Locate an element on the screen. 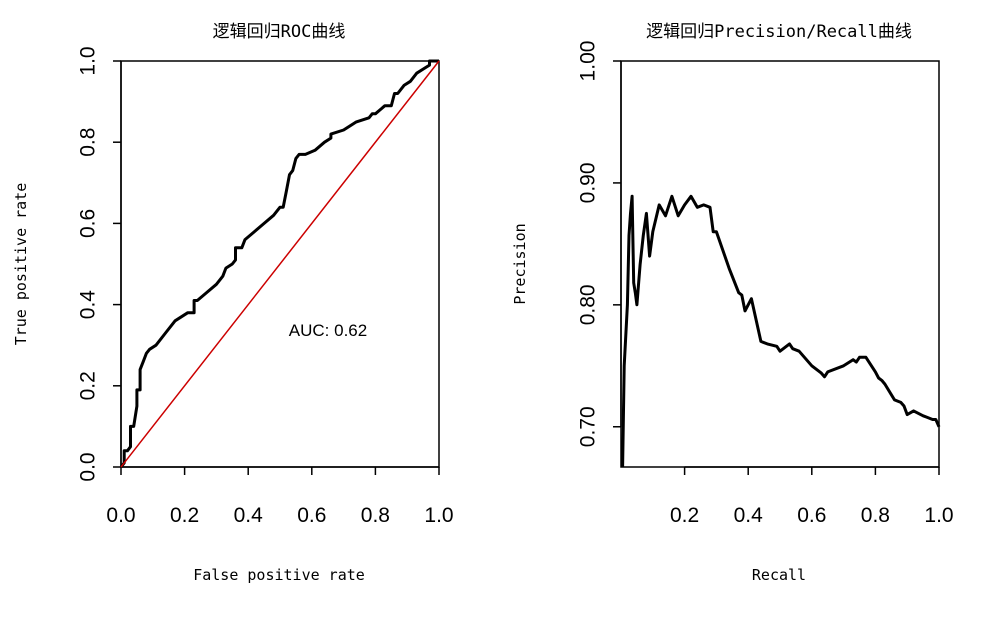 The height and width of the screenshot is (618, 1000). roc-x-axis-label: False positive rate is located at coordinates (279, 575).